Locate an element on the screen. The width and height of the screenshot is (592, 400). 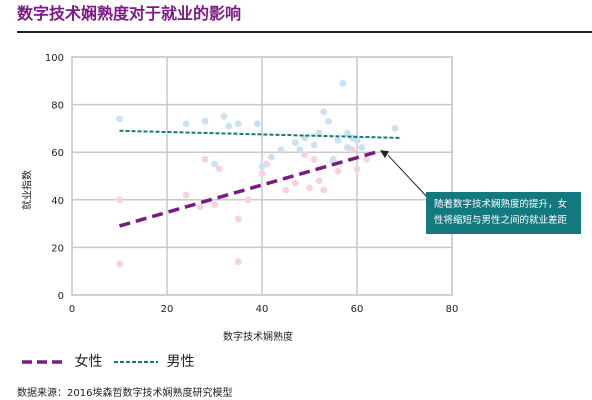
x-tick-label: 80 is located at coordinates (452, 309).